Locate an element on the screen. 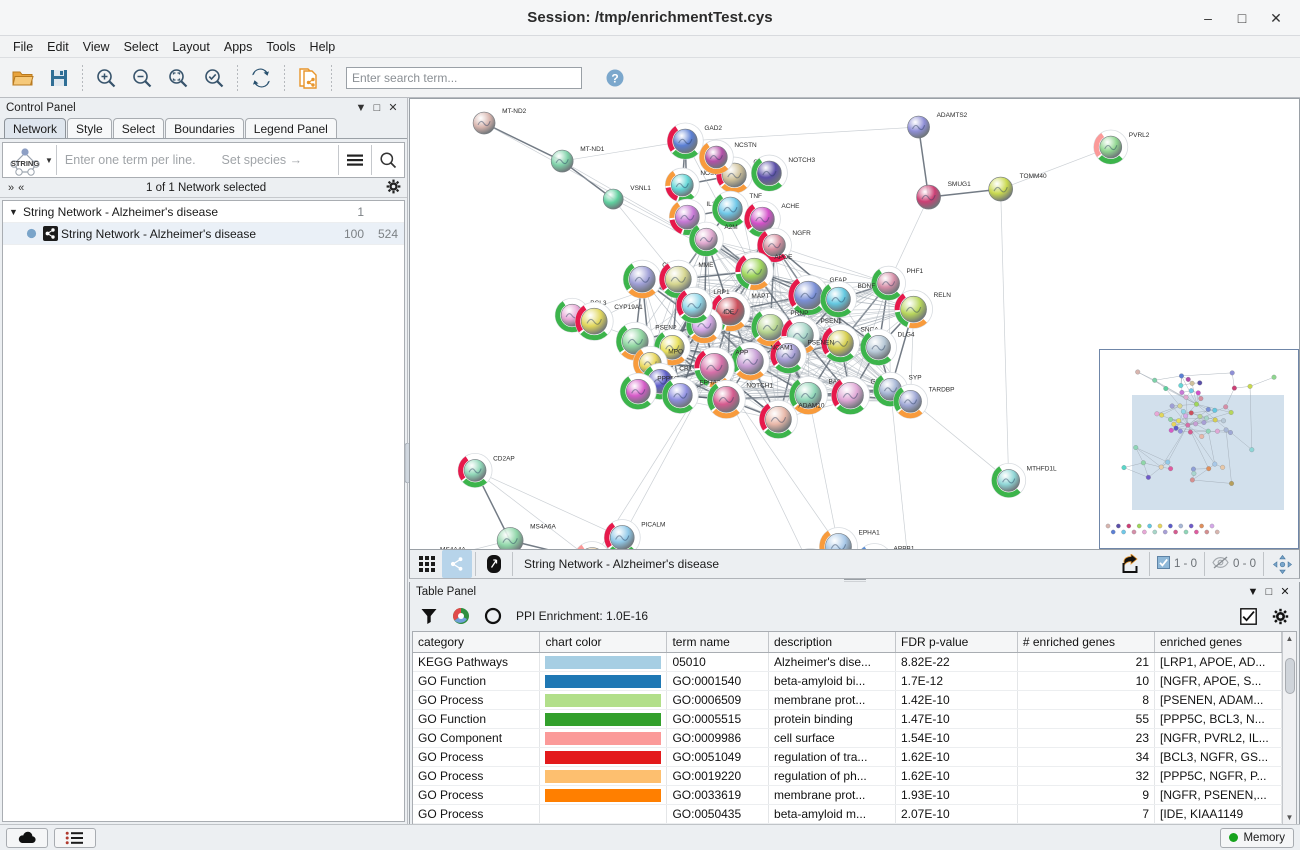  menu-select: Select is located at coordinates (141, 46).